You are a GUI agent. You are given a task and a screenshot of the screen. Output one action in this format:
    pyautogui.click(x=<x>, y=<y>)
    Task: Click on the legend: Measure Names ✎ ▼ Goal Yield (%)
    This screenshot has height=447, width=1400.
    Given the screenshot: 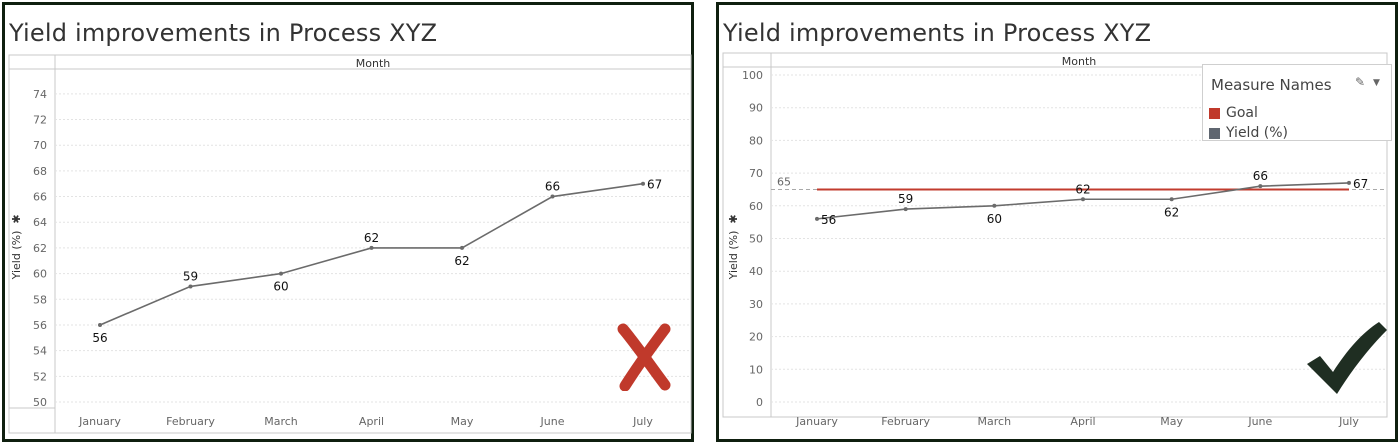 What is the action you would take?
    pyautogui.click(x=1297, y=102)
    